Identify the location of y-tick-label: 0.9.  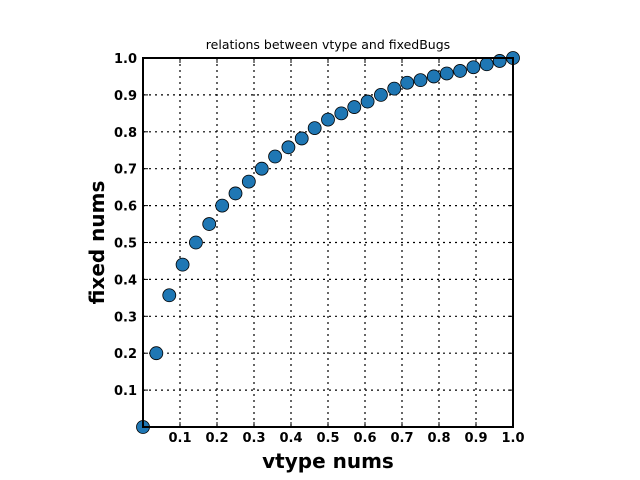
(125, 96).